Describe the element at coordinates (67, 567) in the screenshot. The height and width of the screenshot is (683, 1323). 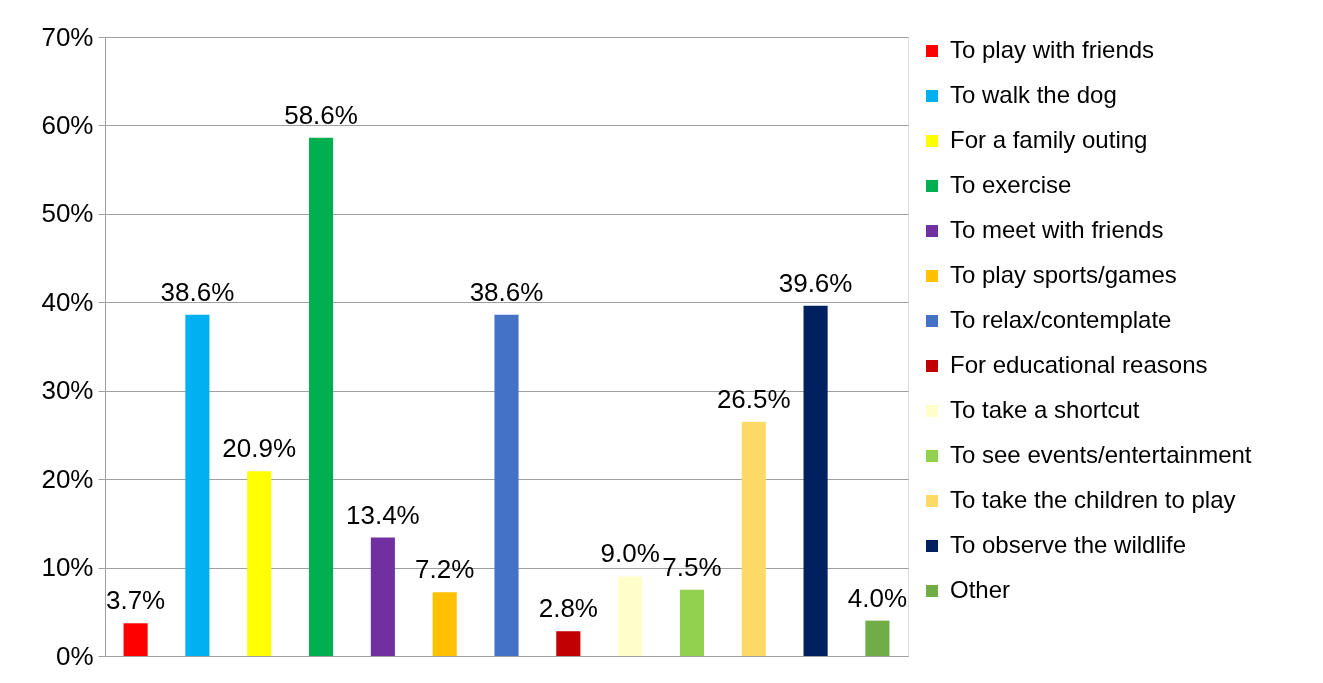
I see `y-tick-label: 10%` at that location.